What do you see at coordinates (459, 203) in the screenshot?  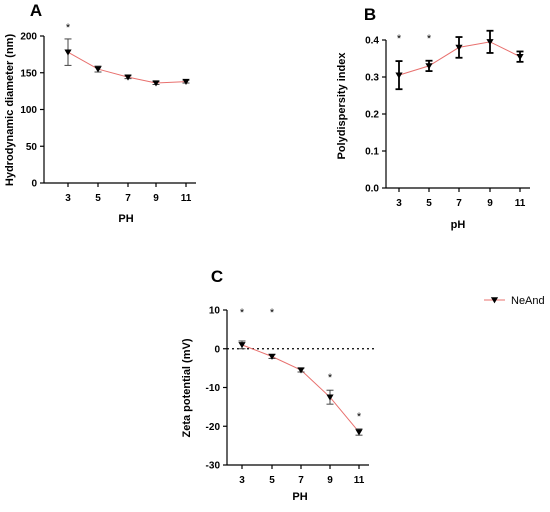 I see `panel-b-x-tick-label: 7` at bounding box center [459, 203].